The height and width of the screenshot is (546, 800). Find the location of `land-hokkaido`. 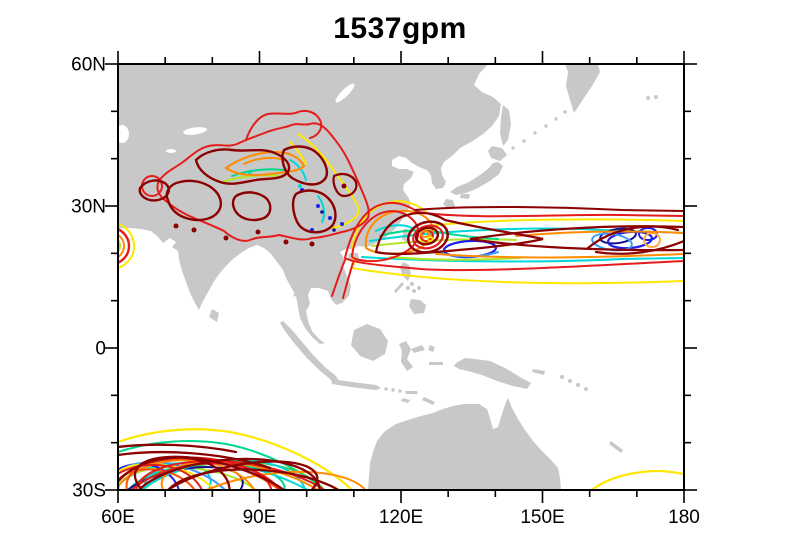

land-hokkaido is located at coordinates (497, 153).